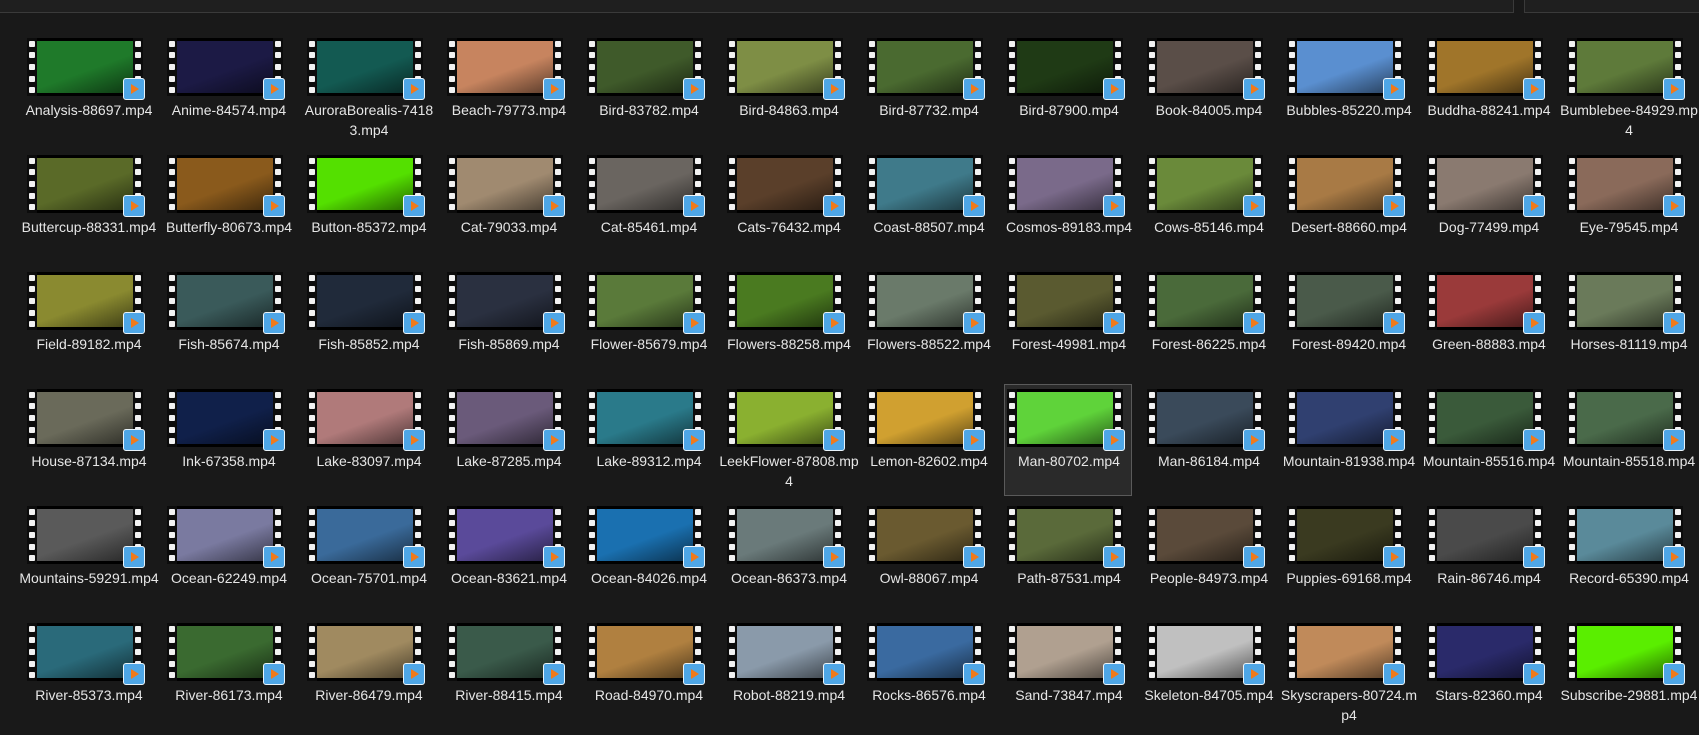 This screenshot has width=1699, height=735. I want to click on file-item: Lake-87285.mp4, so click(508, 440).